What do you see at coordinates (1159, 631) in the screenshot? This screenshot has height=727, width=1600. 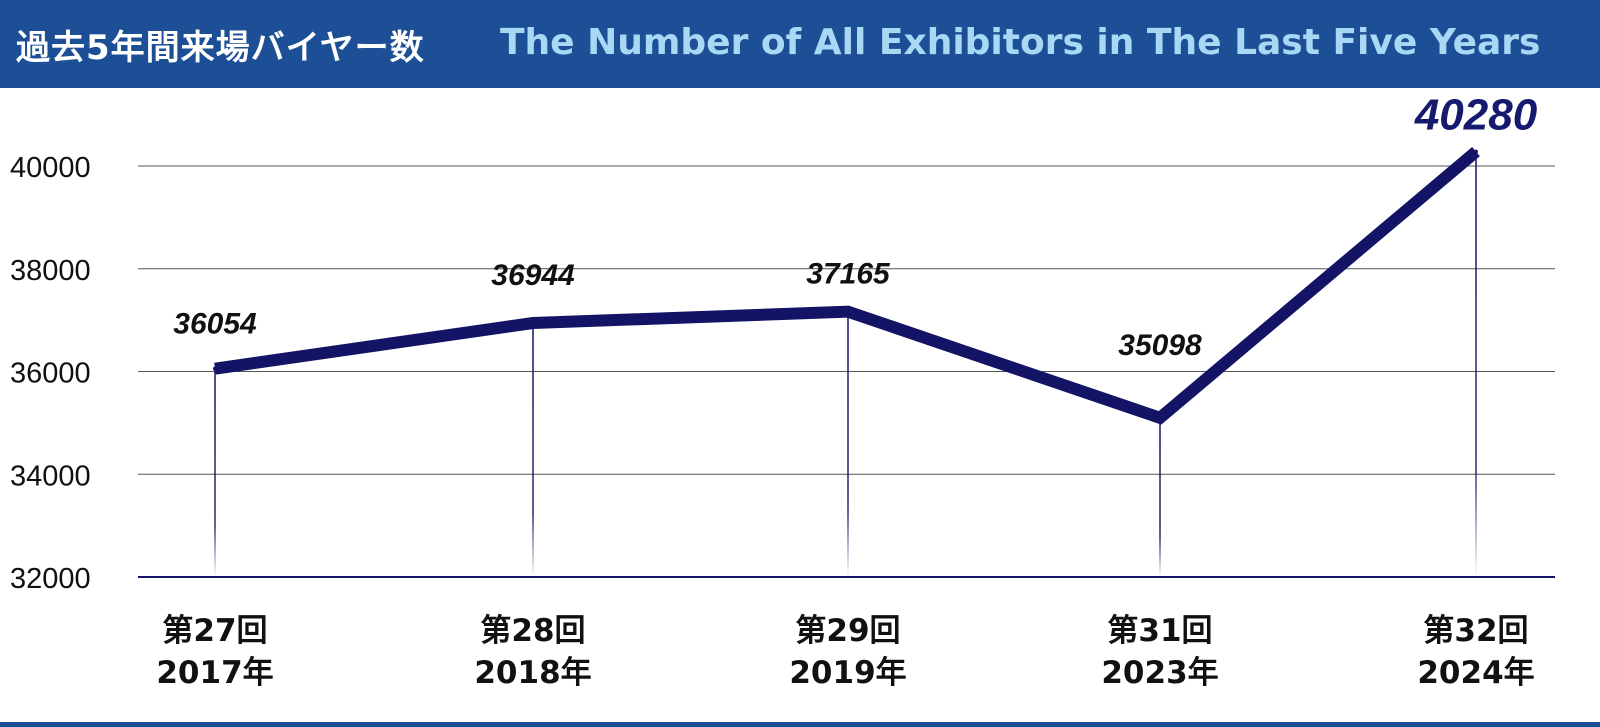 I see `x-category-edition: 第31回` at bounding box center [1159, 631].